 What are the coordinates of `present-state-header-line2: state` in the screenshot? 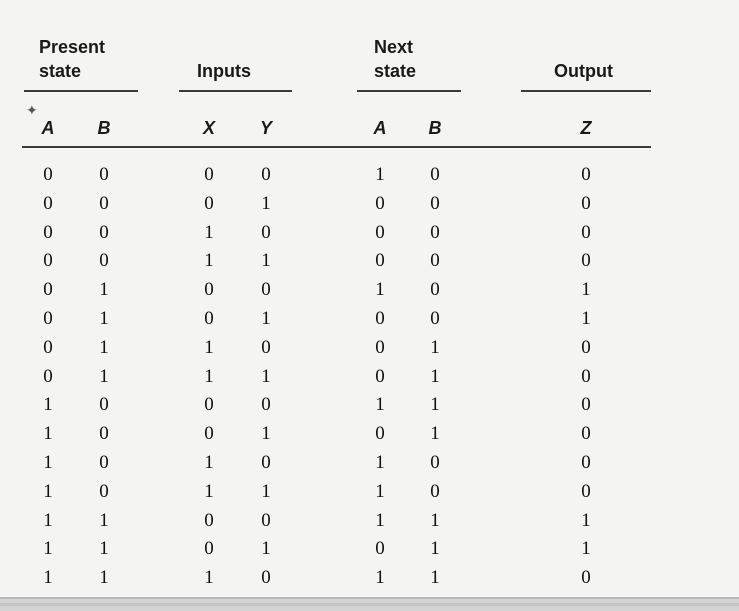 It's located at (60, 71).